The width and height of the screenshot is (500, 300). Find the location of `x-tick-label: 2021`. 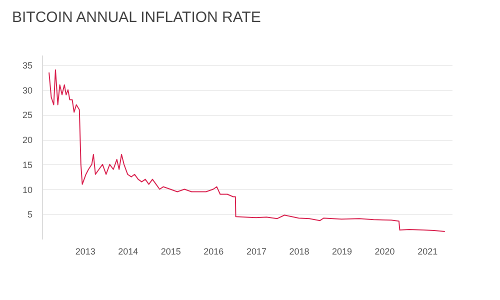

x-tick-label: 2021 is located at coordinates (428, 251).